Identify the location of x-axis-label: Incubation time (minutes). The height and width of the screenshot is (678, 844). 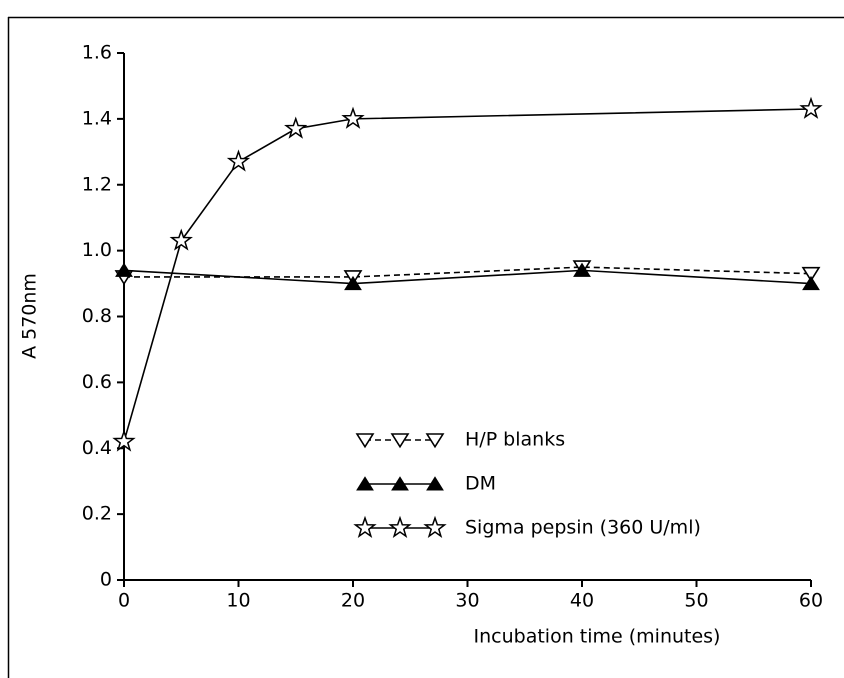
(597, 637).